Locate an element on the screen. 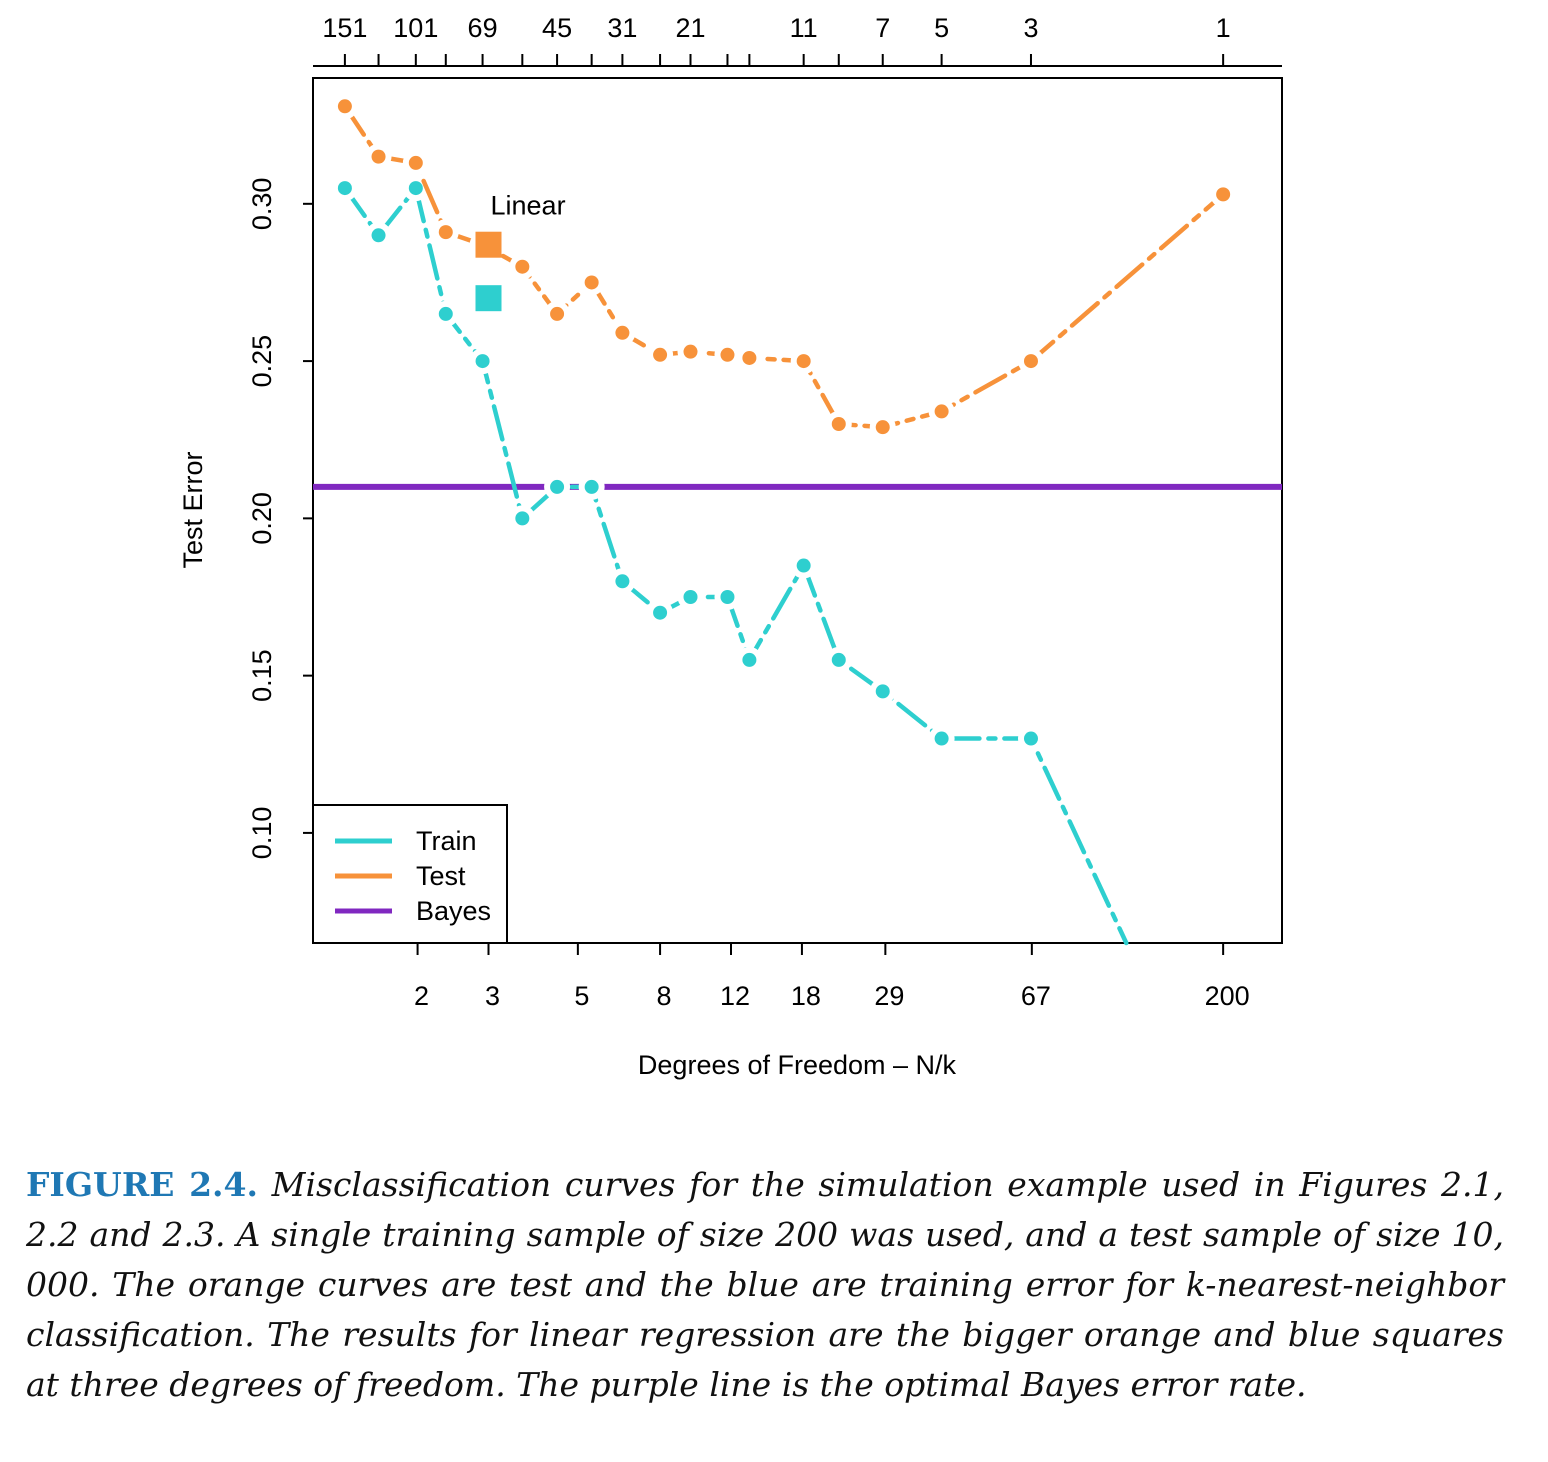 This screenshot has width=1548, height=1462. top-axis: 151 101 69 45 31 21 11 7 5 3 1 is located at coordinates (797, 40).